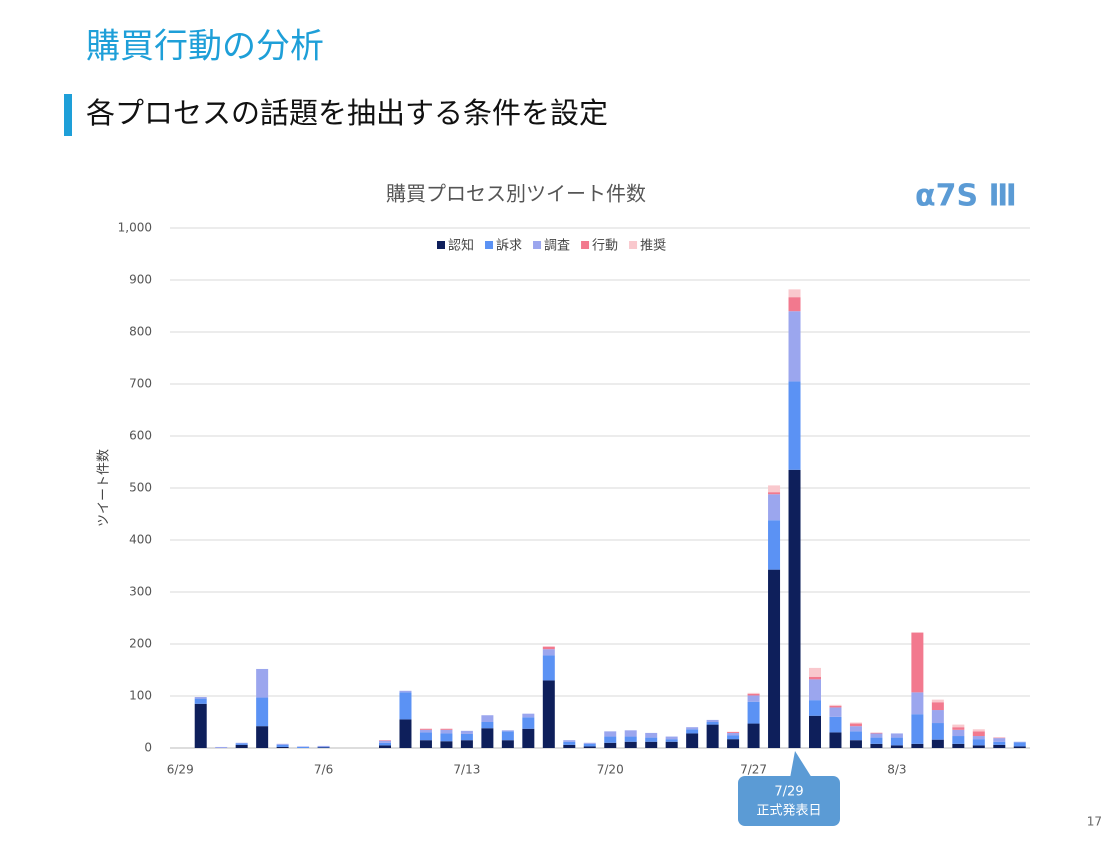 This screenshot has height=843, width=1117. Describe the element at coordinates (896, 770) in the screenshot. I see `x-tick-label: 8/3` at that location.